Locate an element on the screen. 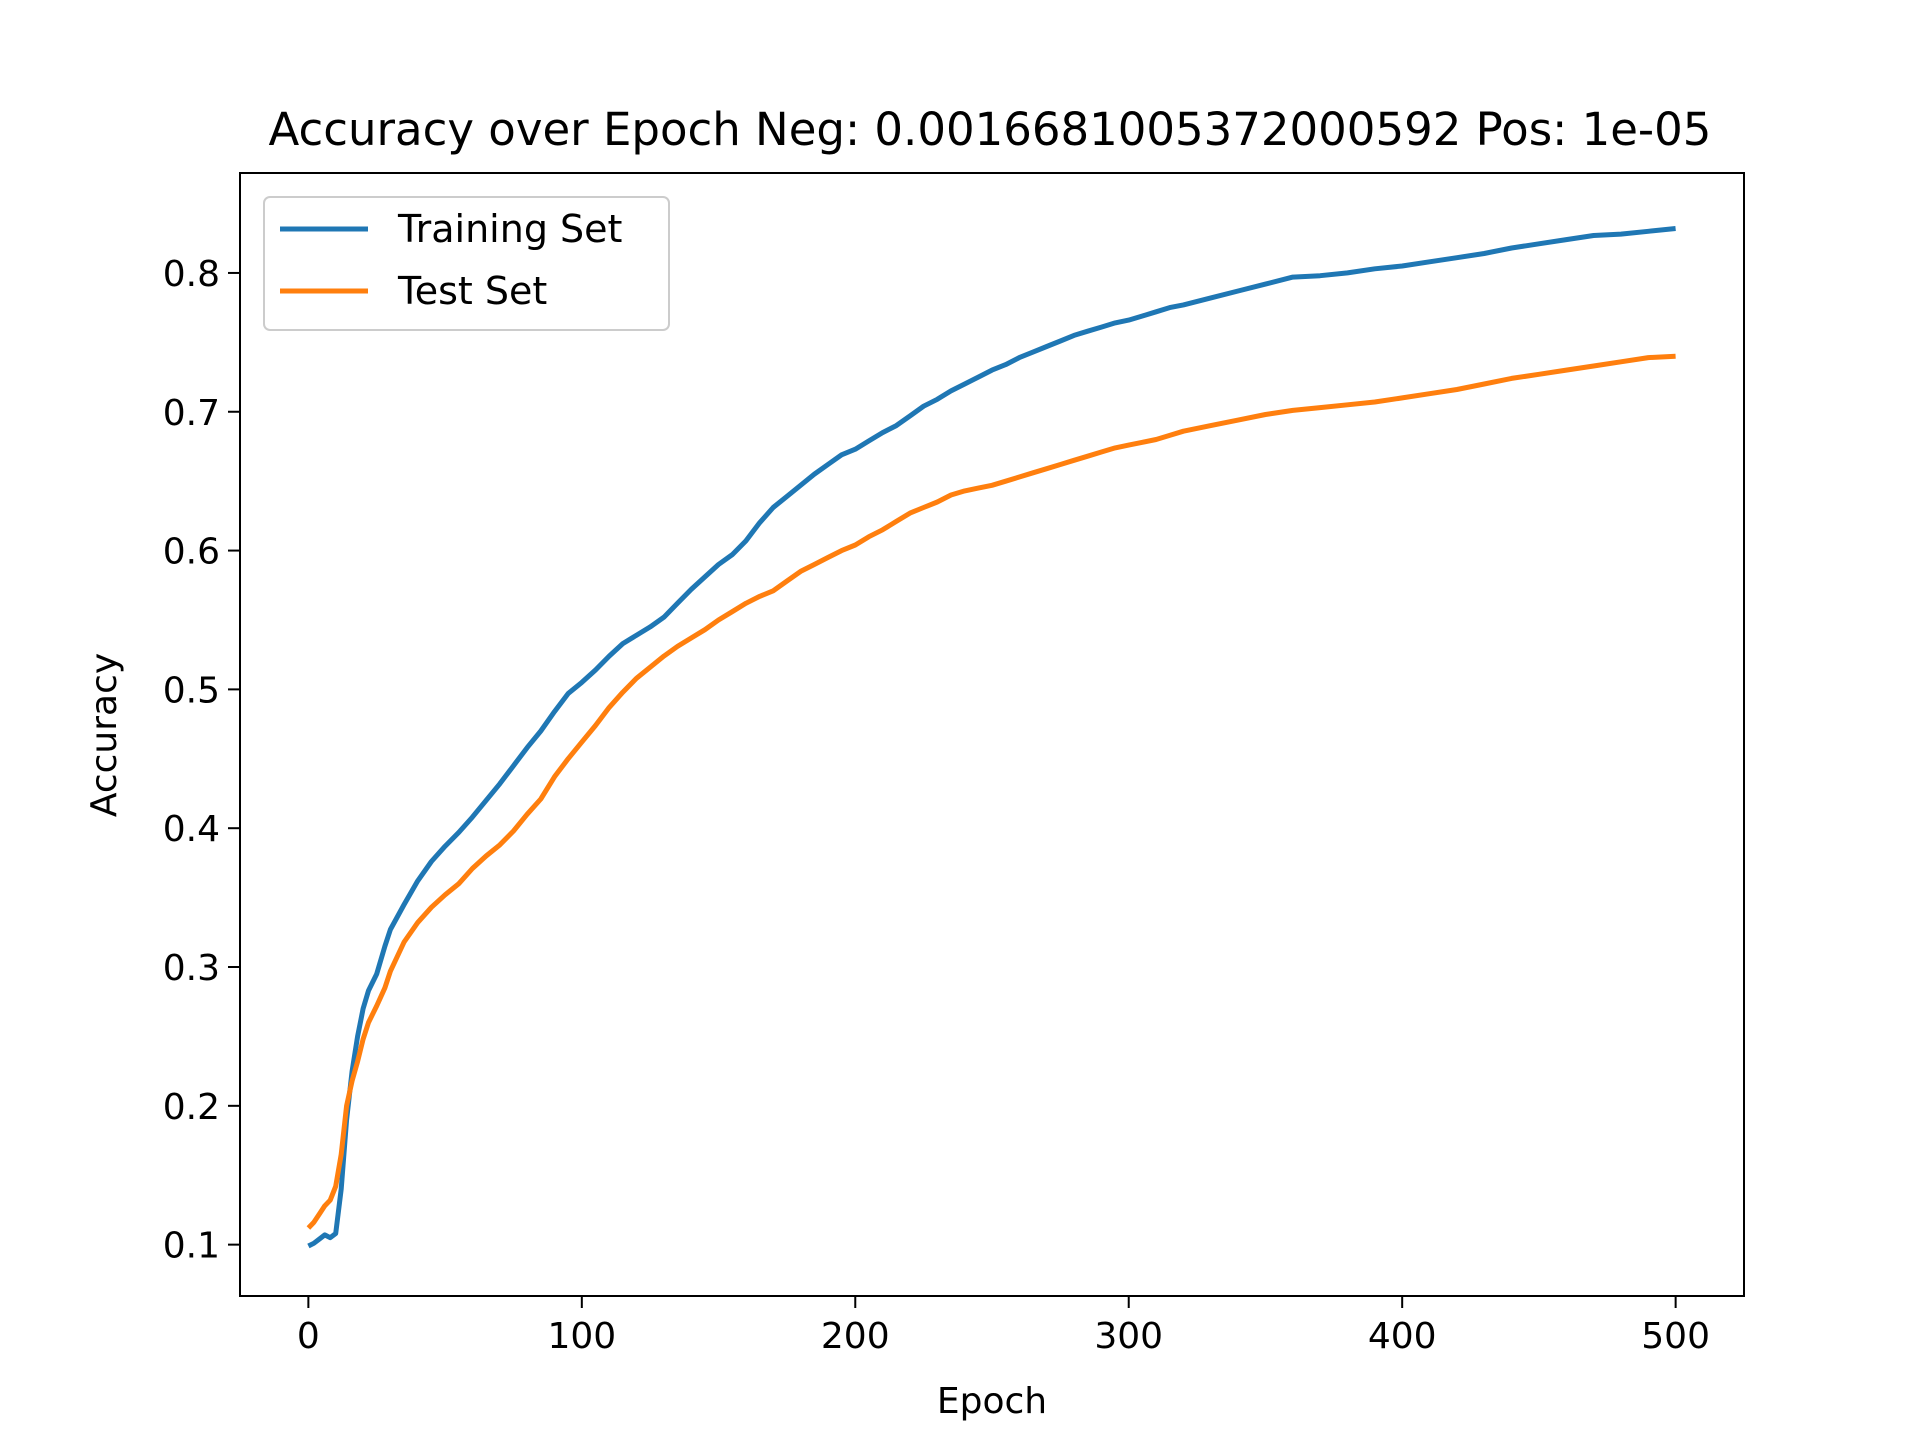 Image resolution: width=1920 pixels, height=1440 pixels. y-tick-label: 0.4 is located at coordinates (191, 829).